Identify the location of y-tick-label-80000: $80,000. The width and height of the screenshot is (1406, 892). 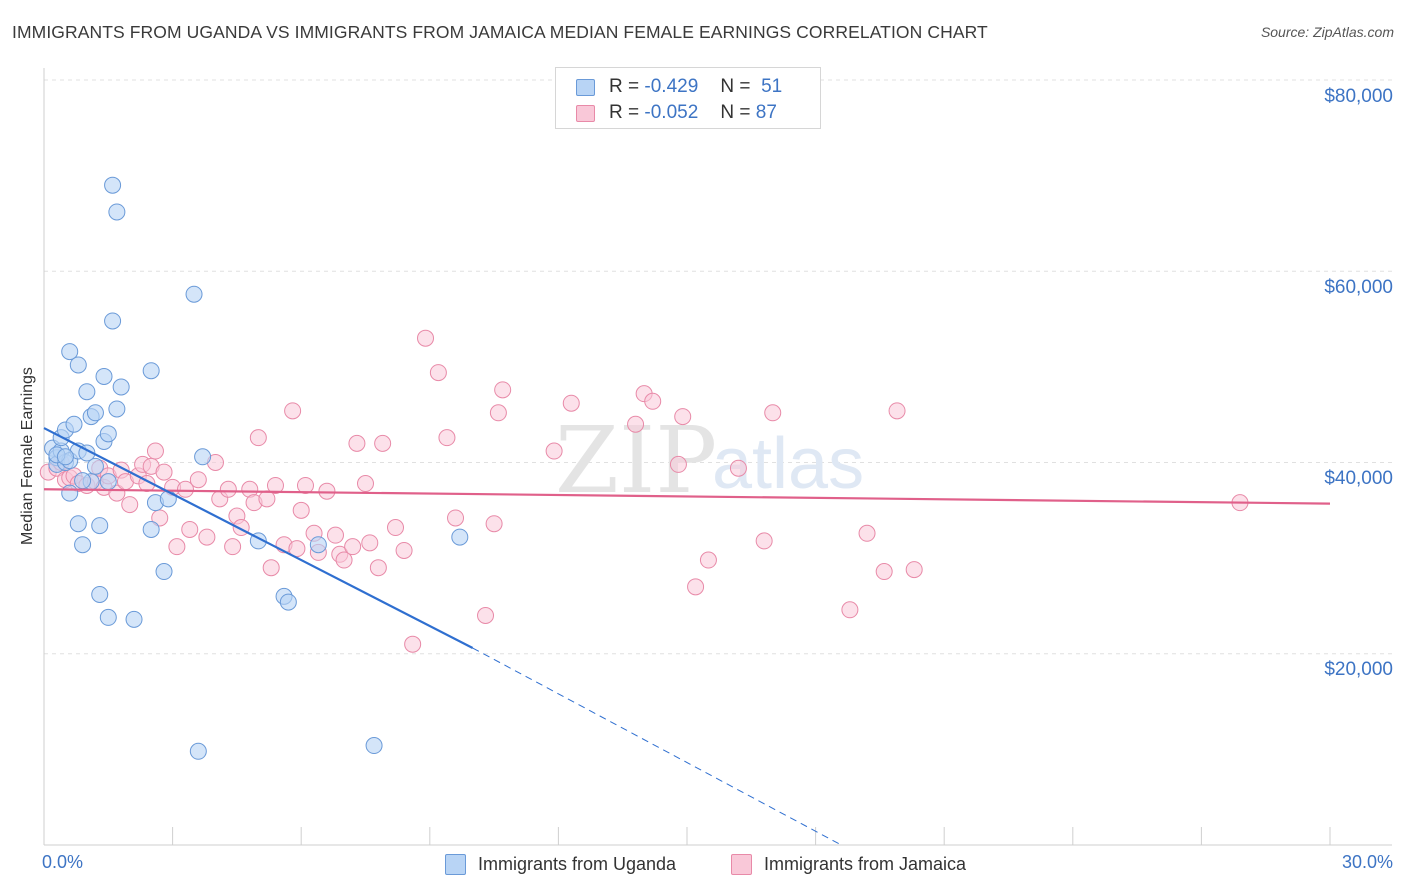
(1358, 96).